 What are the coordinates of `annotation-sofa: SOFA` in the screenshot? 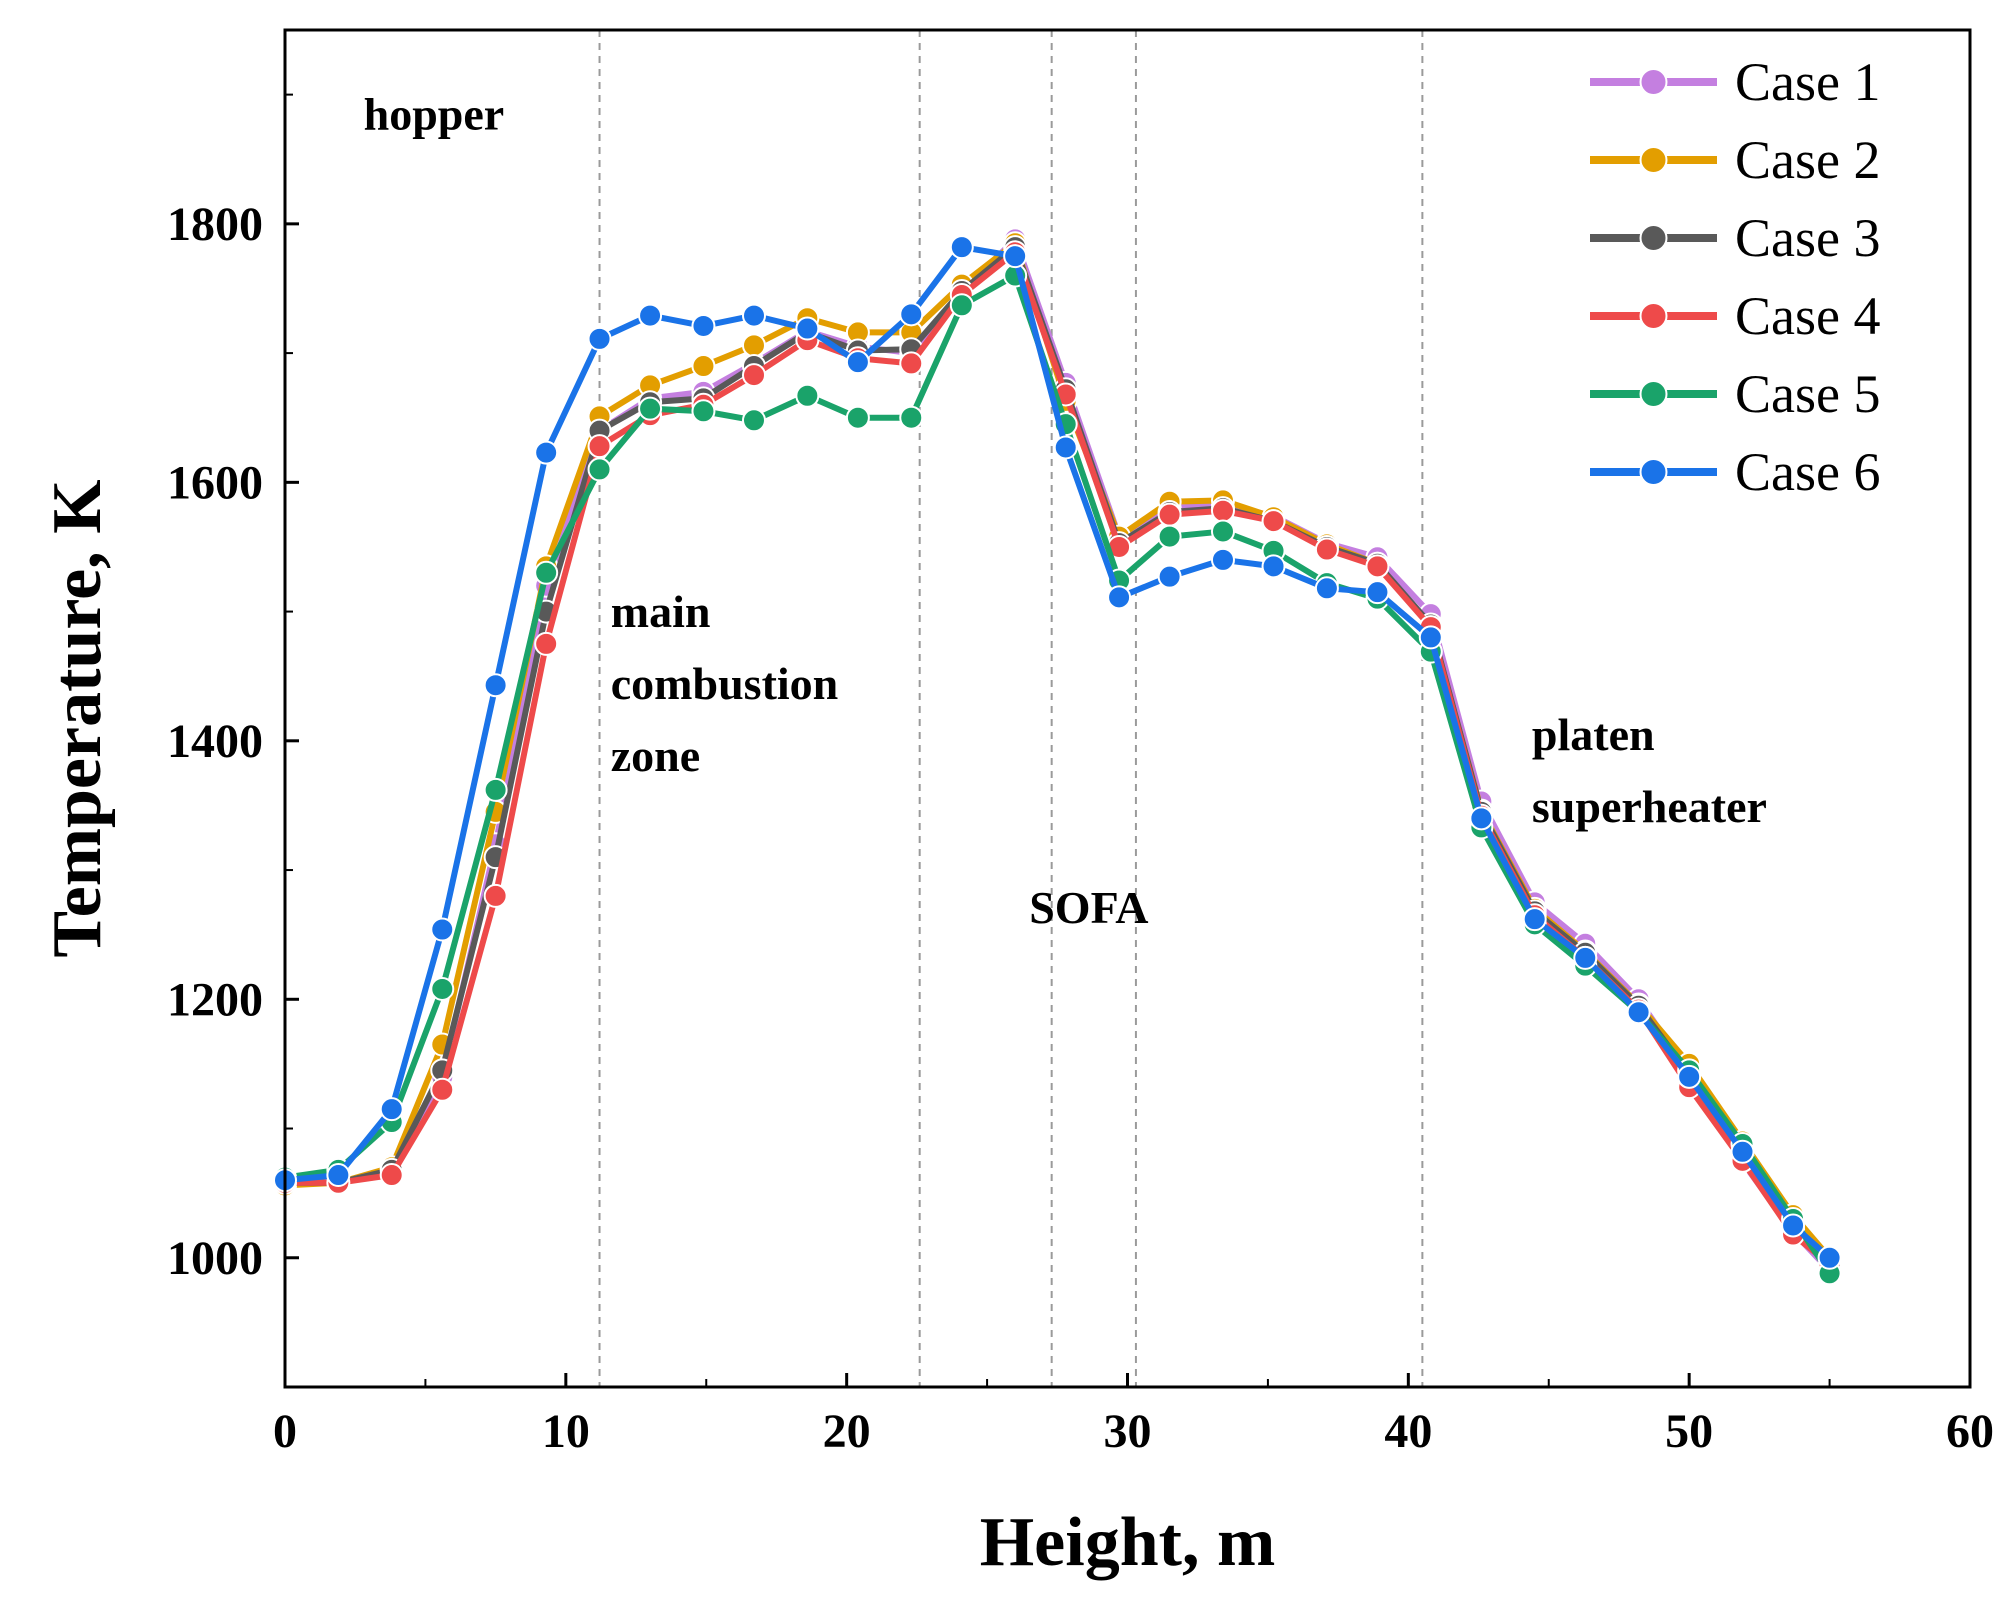 It's located at (1088, 907).